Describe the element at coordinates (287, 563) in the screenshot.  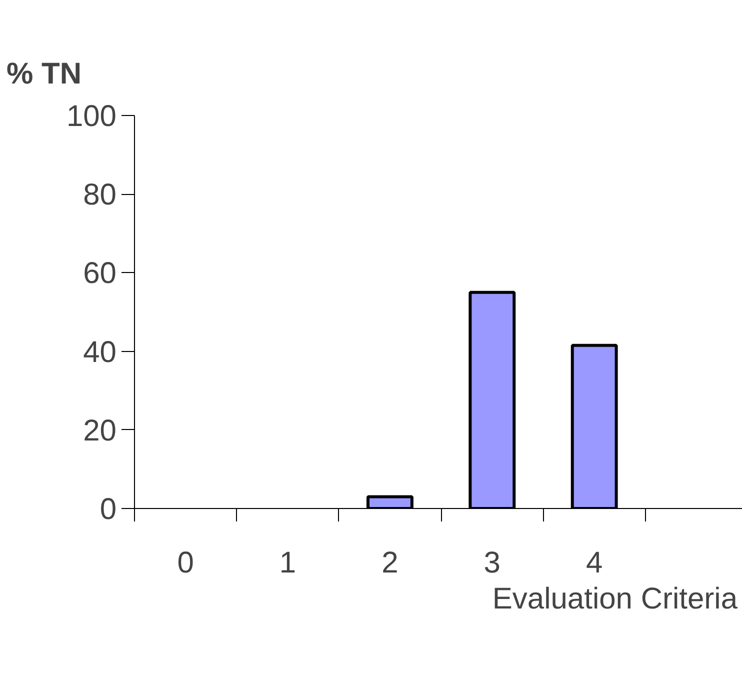
I see `x-tick-label: 1` at that location.